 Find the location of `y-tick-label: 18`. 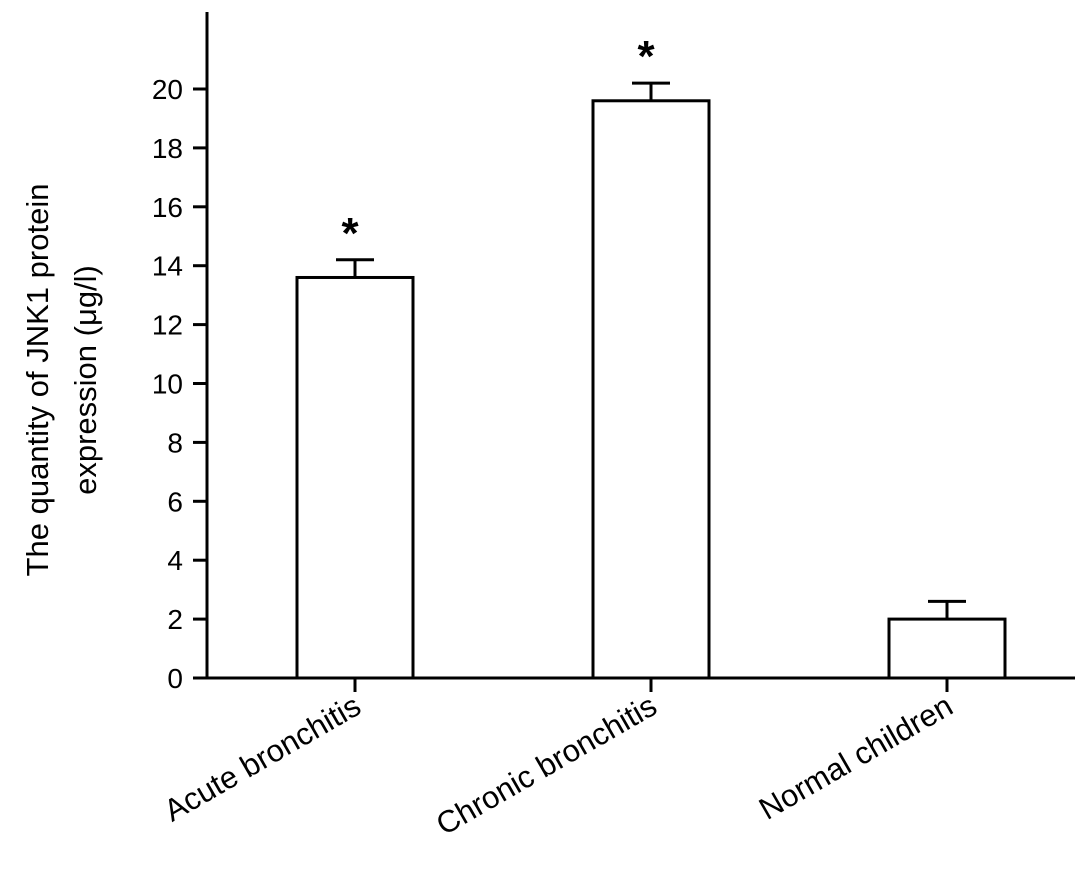

y-tick-label: 18 is located at coordinates (167, 148).